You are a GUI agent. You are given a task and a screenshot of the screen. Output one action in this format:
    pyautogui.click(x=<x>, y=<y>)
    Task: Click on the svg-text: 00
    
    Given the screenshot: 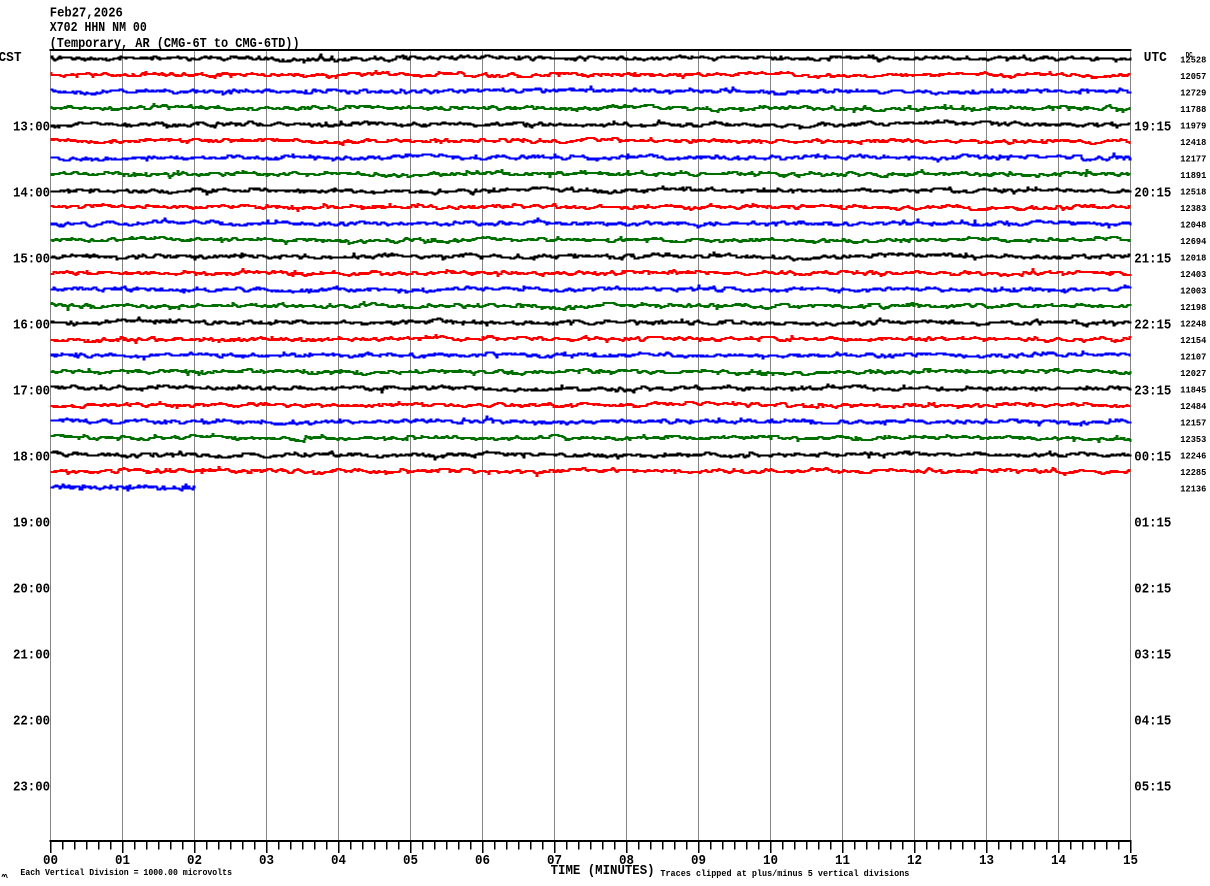 What is the action you would take?
    pyautogui.click(x=50, y=861)
    